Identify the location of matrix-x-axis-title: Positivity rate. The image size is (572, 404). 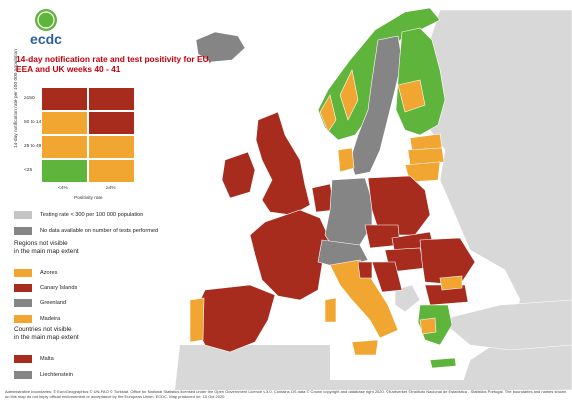
(88, 198).